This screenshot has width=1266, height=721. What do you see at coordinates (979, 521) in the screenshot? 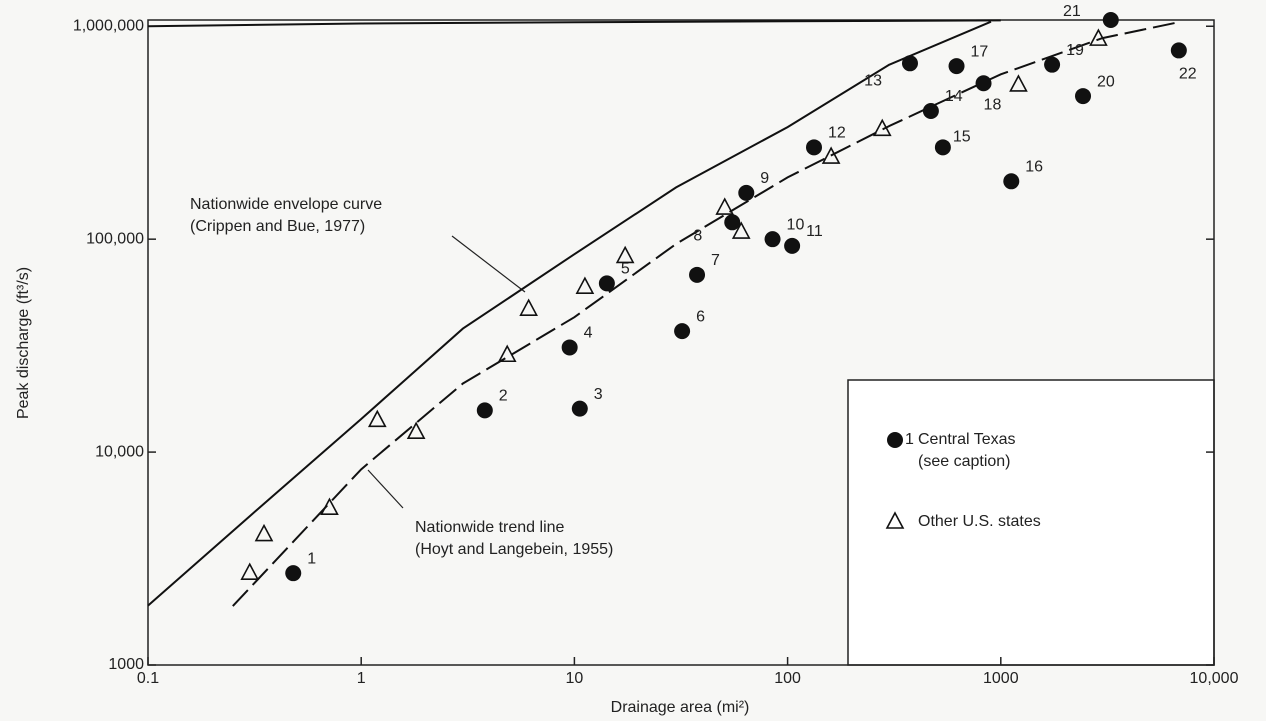
I see `legend-label: Other U.S. states` at bounding box center [979, 521].